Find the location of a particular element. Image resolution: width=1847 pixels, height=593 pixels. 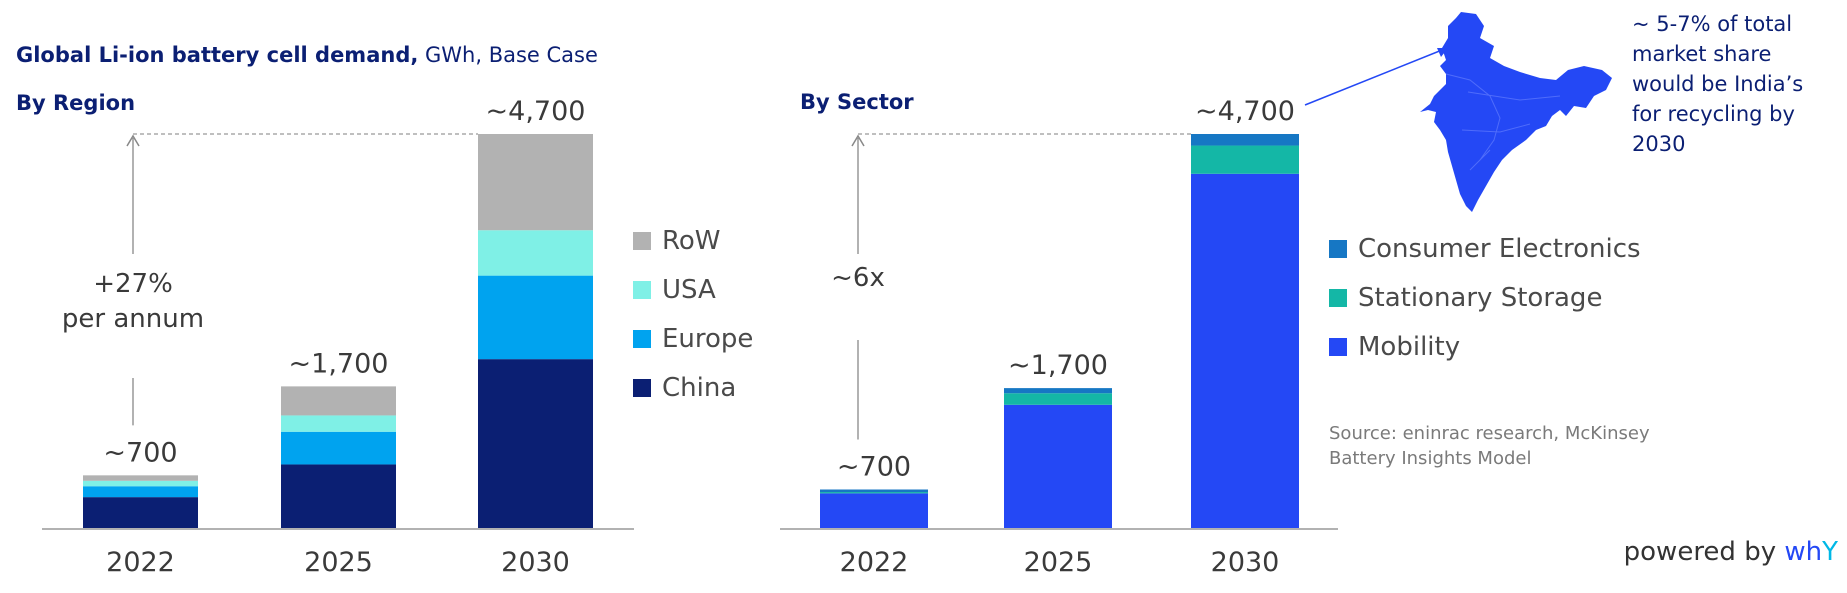

sector-bar-2030-stationary-storage is located at coordinates (1245, 159).